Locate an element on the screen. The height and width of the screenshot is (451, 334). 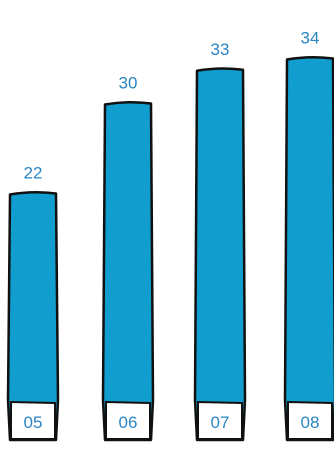
category-label-05: 05 is located at coordinates (33, 422).